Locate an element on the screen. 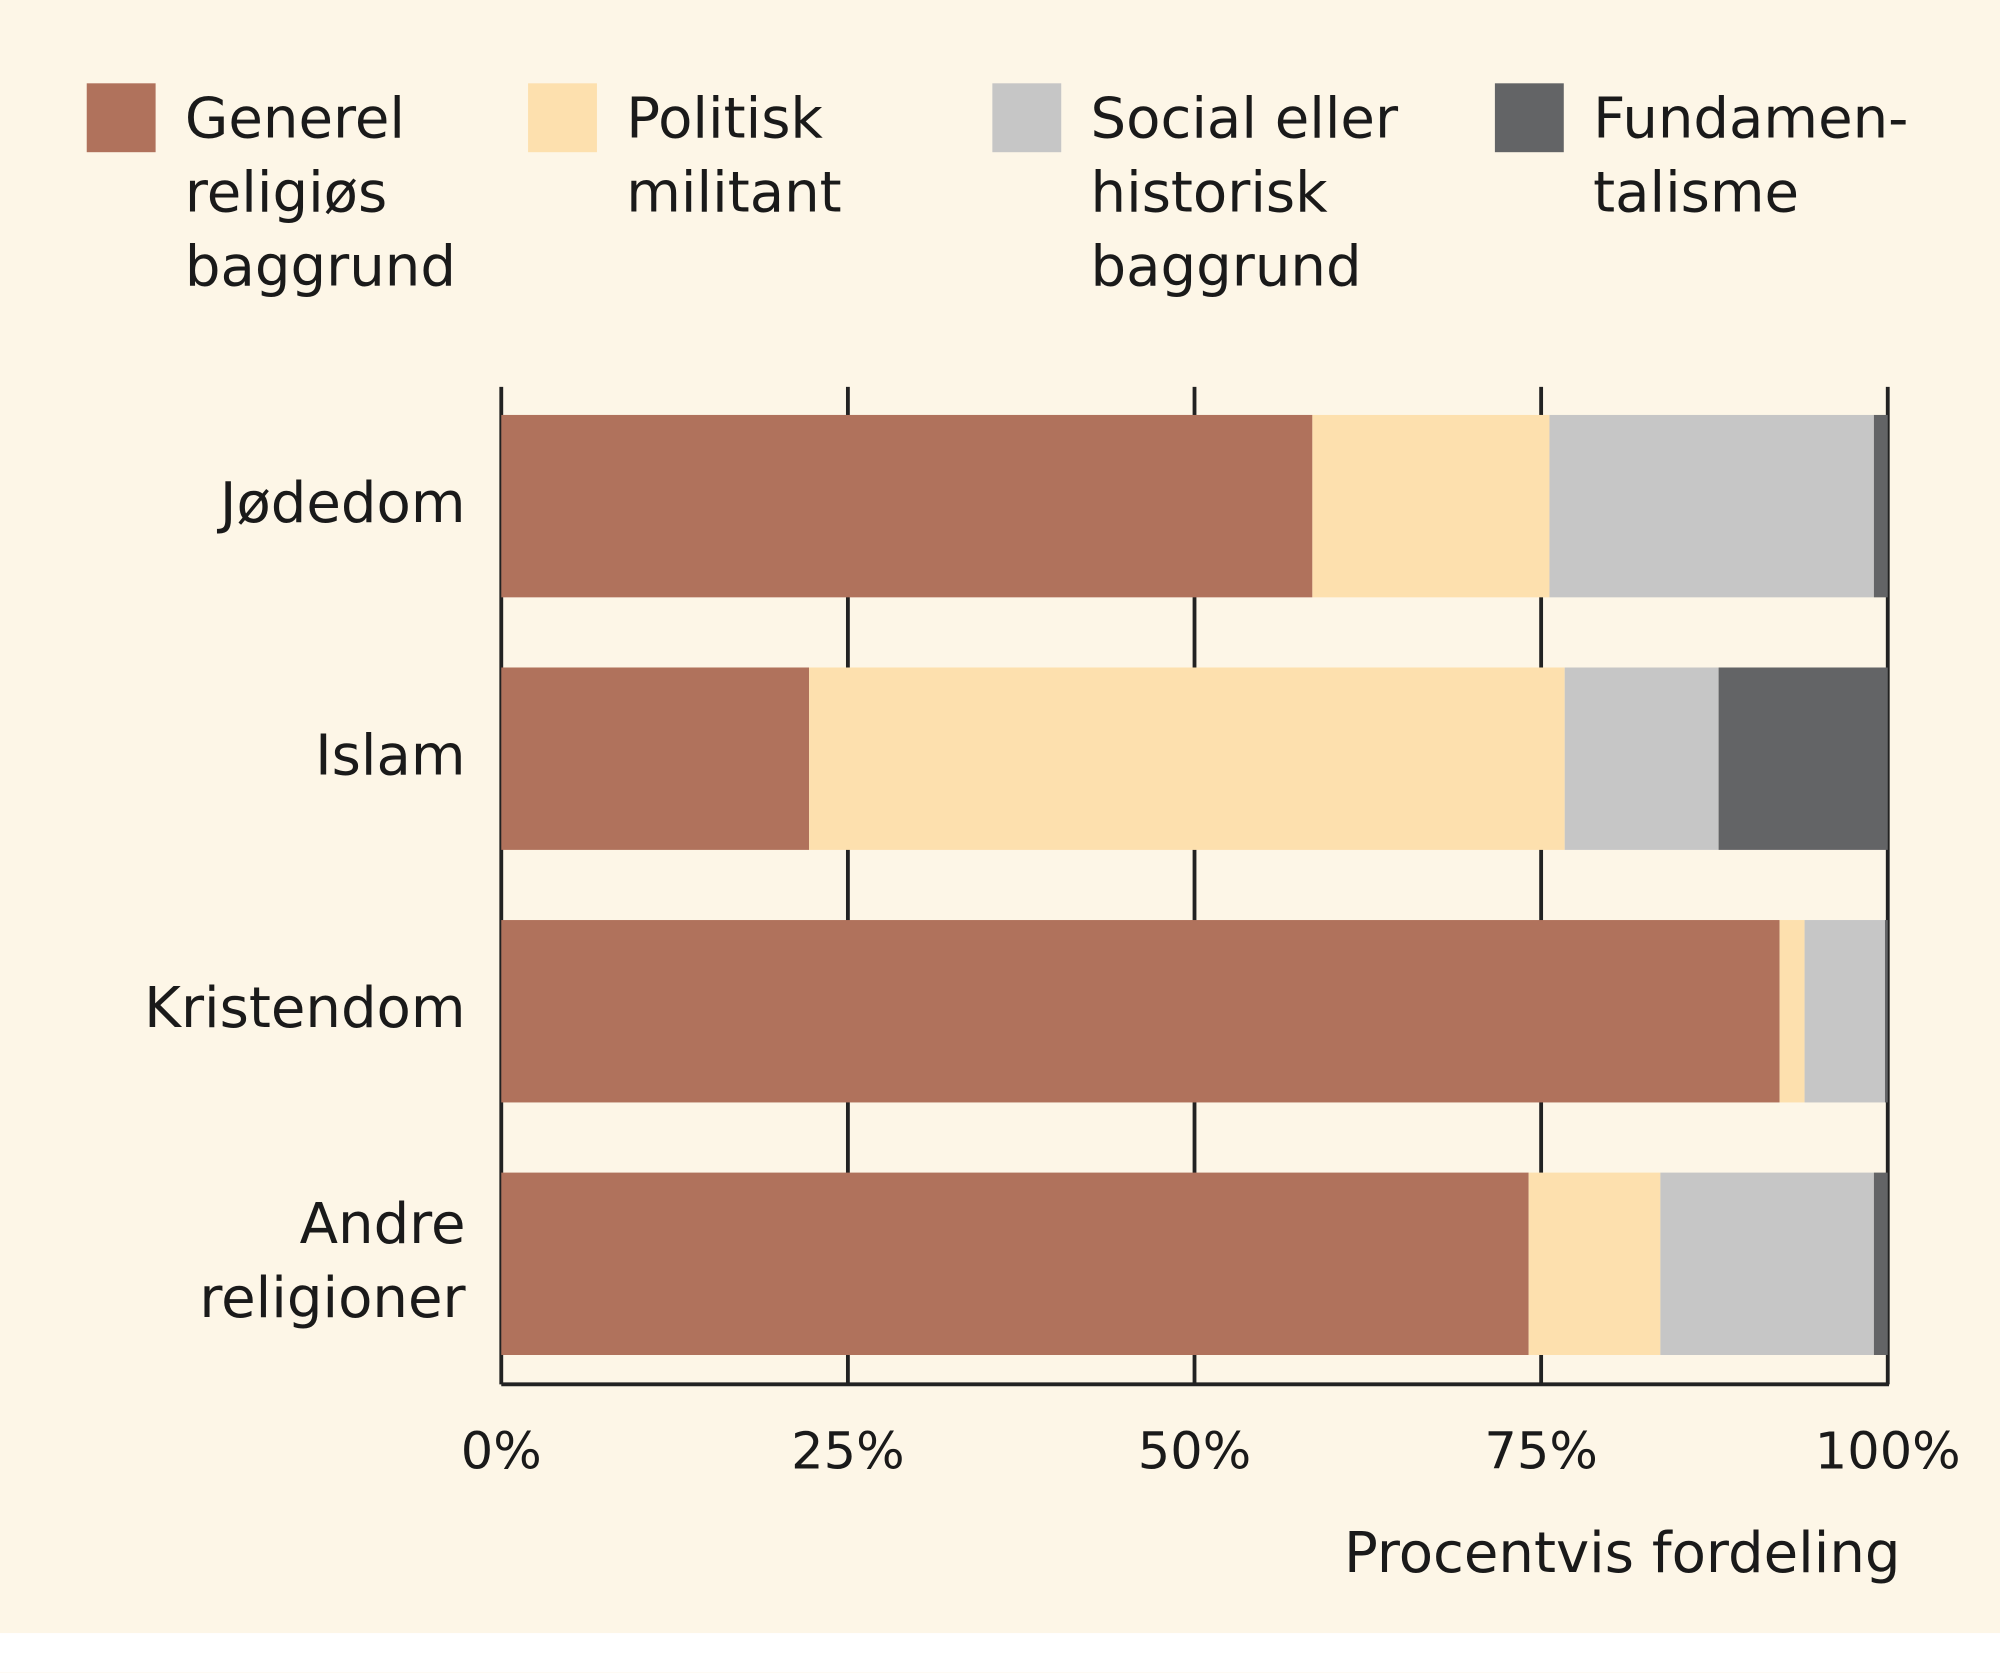 The image size is (2000, 1673). y-tick-label: Kristendom is located at coordinates (304, 1008).